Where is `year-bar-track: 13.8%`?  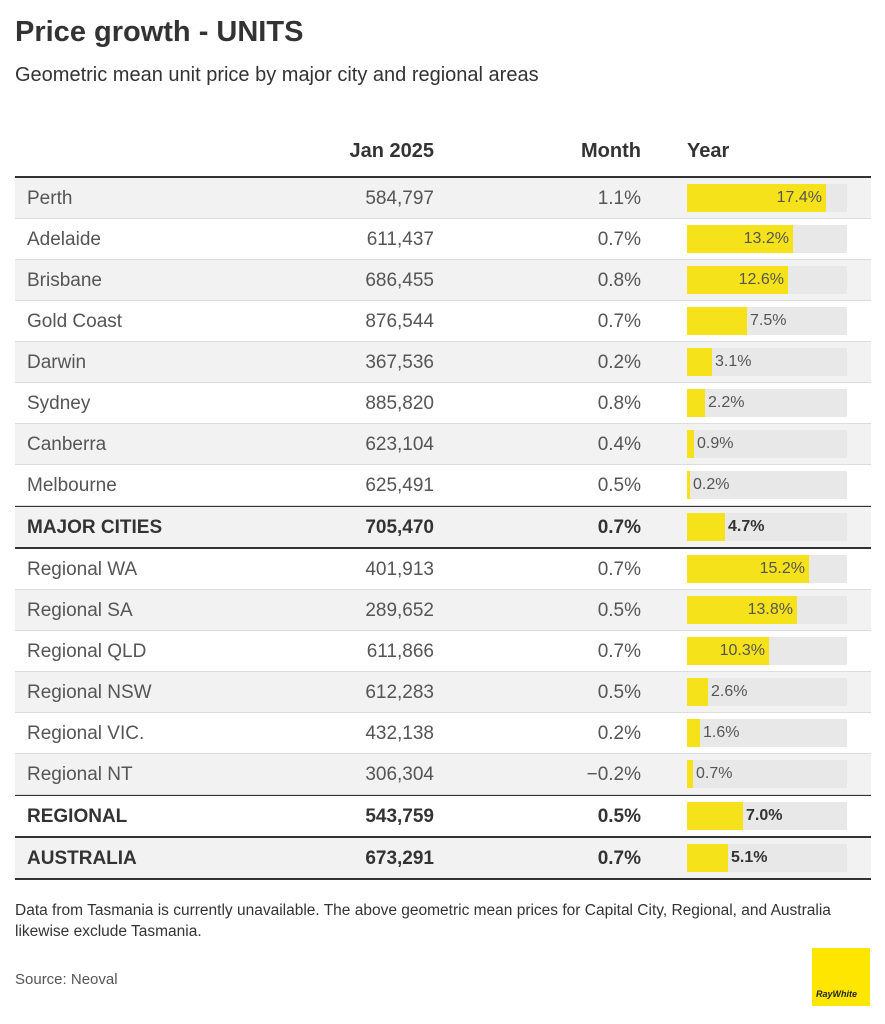
year-bar-track: 13.8% is located at coordinates (767, 610).